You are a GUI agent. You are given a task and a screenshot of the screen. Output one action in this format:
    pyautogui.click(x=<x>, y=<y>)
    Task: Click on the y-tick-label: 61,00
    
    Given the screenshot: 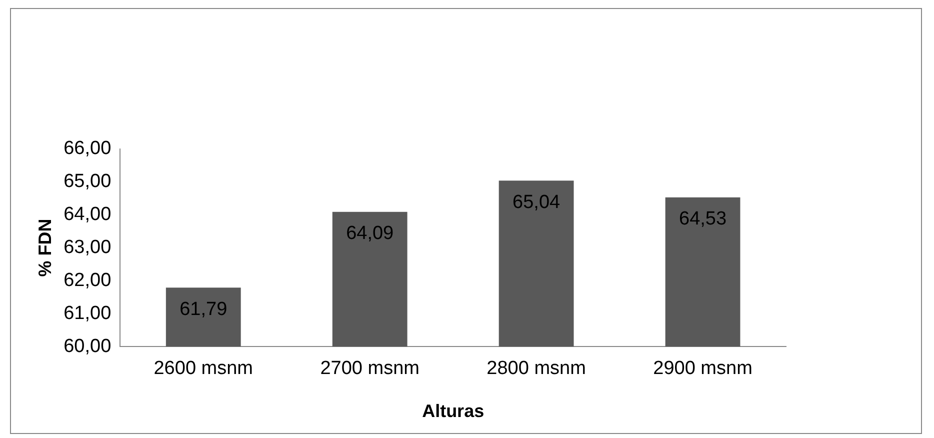 What is the action you would take?
    pyautogui.click(x=88, y=313)
    